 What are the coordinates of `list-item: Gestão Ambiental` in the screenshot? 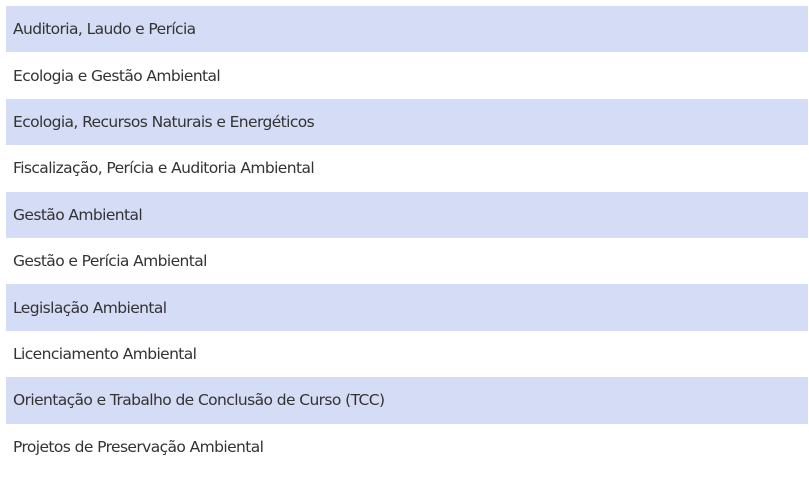 It's located at (407, 214).